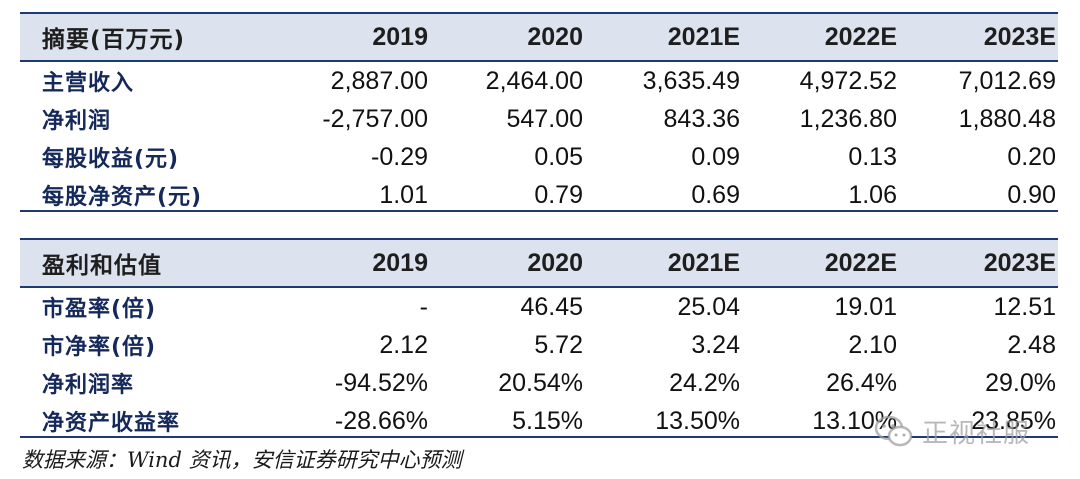 The image size is (1080, 479). Describe the element at coordinates (854, 420) in the screenshot. I see `table-cell: 13.10%` at that location.